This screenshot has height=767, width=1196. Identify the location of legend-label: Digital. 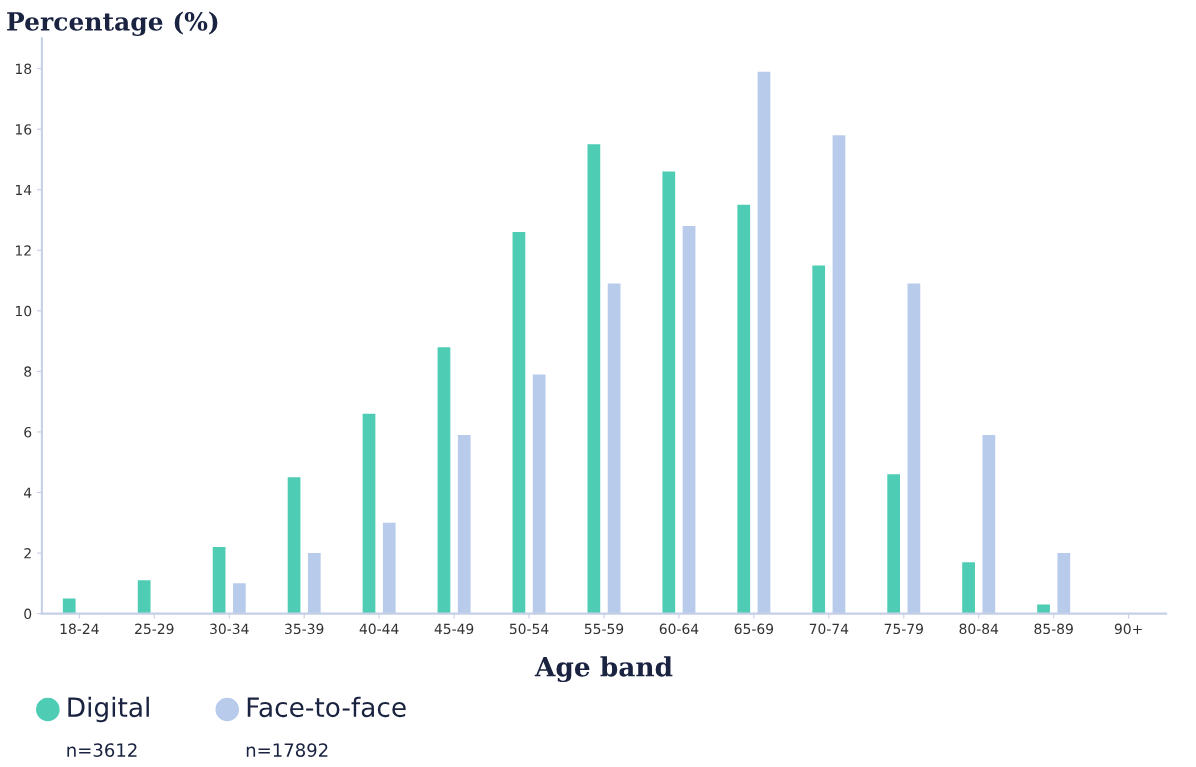
(108, 709).